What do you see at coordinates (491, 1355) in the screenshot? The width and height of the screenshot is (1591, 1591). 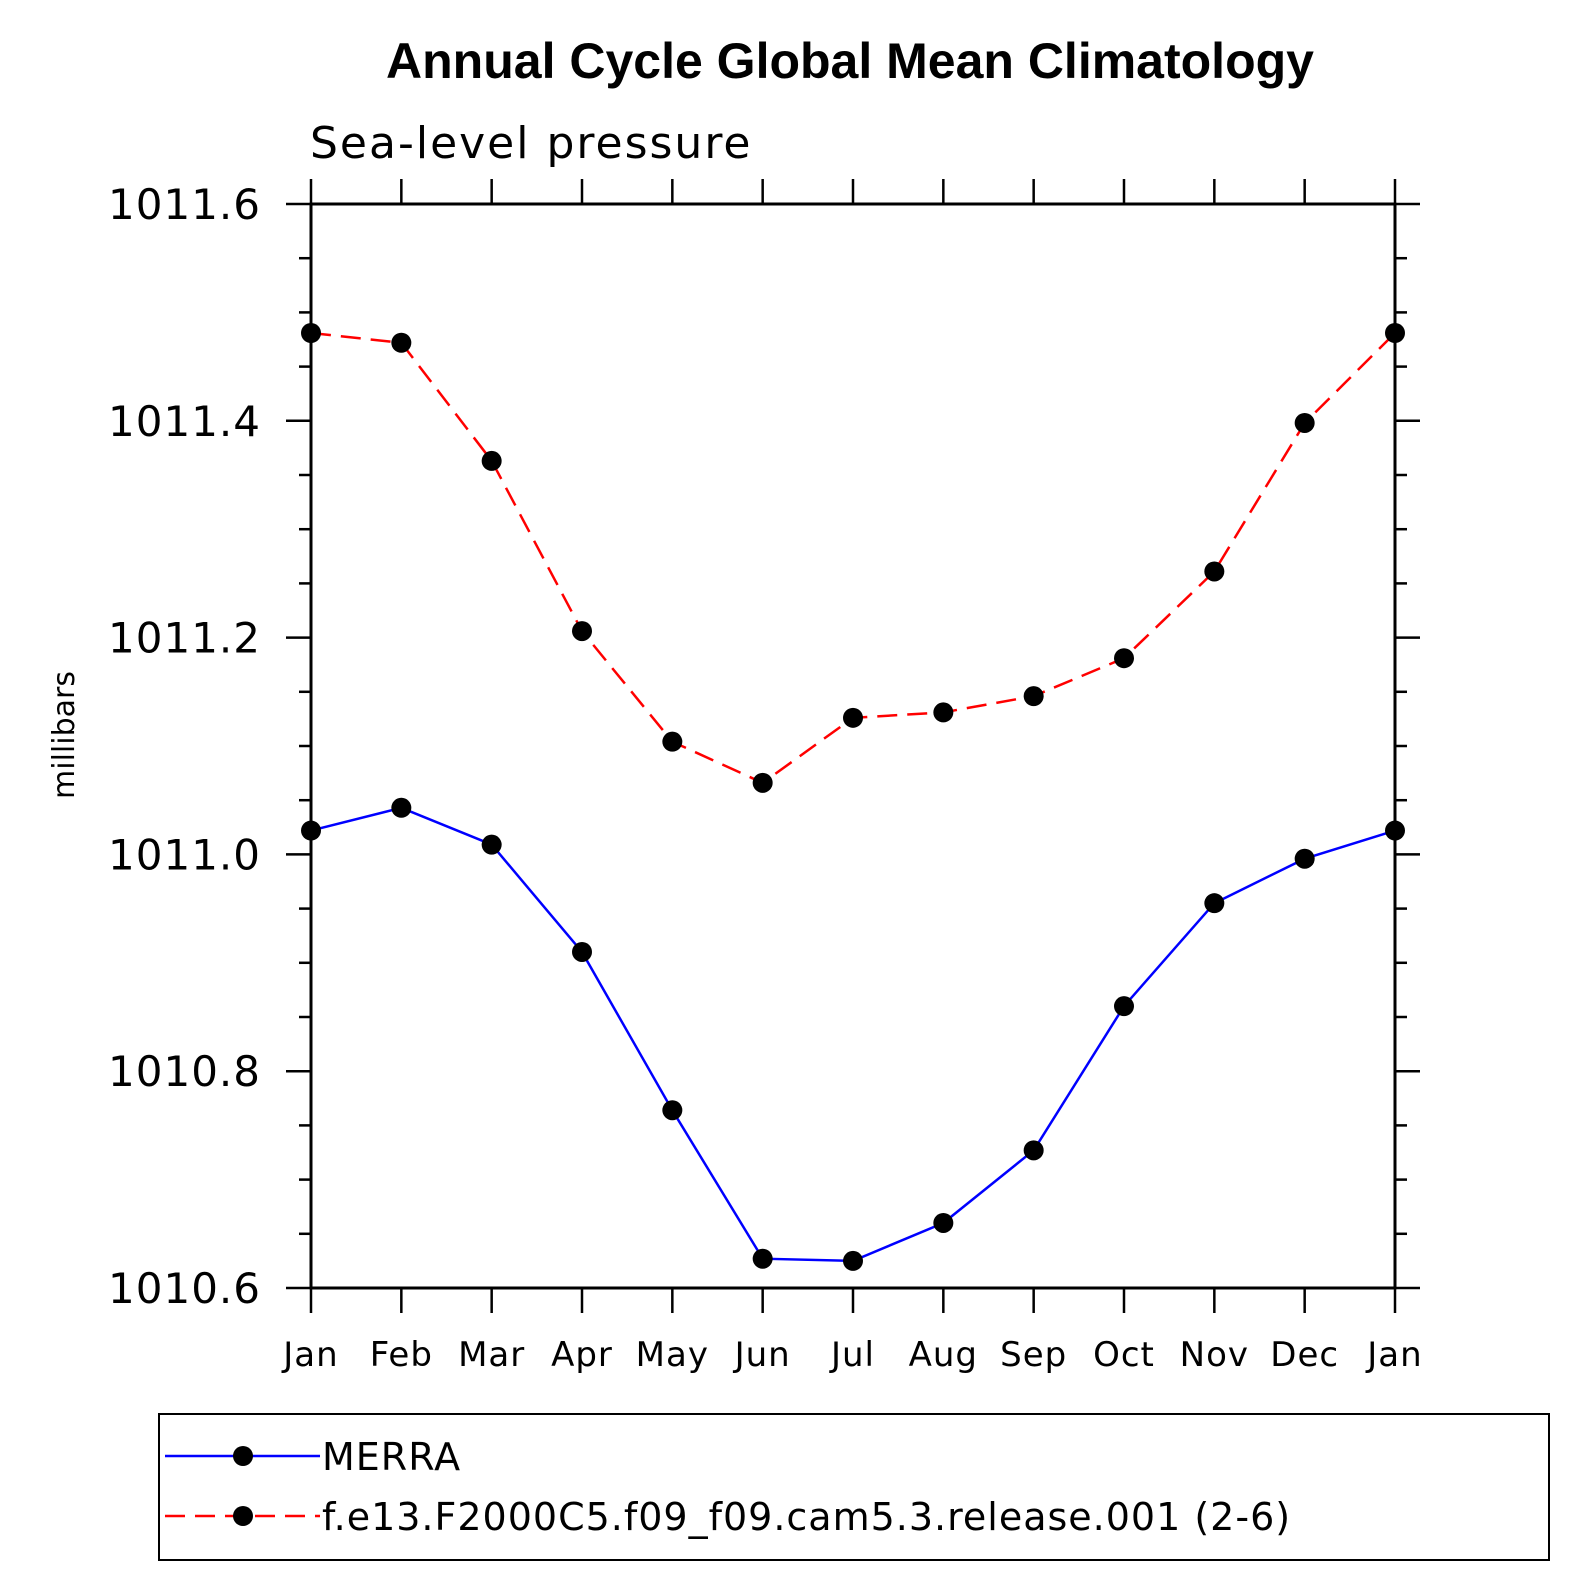 I see `x-tick-label: Mar` at bounding box center [491, 1355].